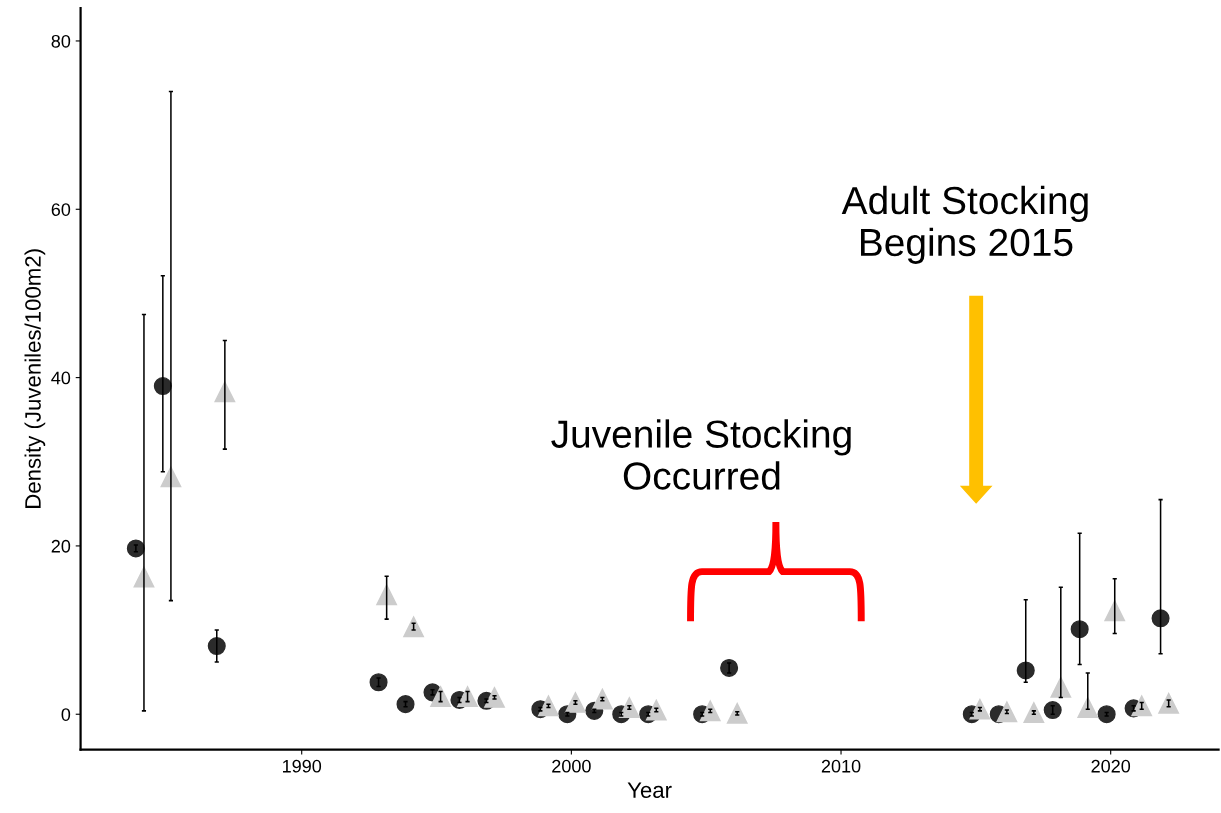 The image size is (1221, 813). Describe the element at coordinates (302, 766) in the screenshot. I see `x-tick-label: 1990` at that location.